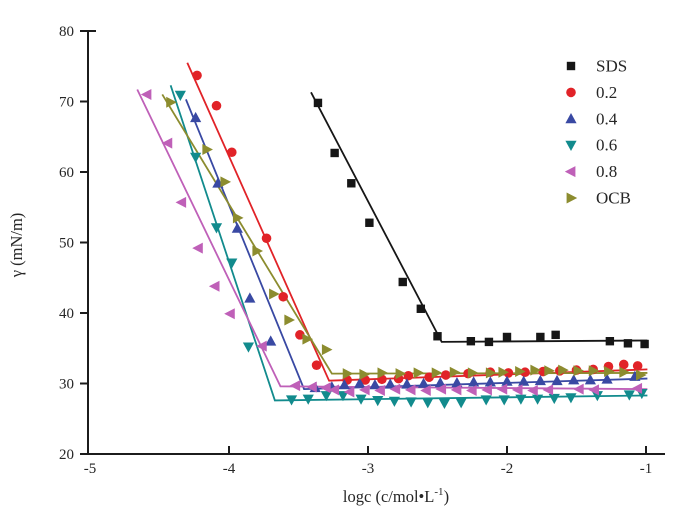 This screenshot has width=696, height=523. I want to click on y-axis: 20 30 40 50 60 70 80, so click(77, 243).